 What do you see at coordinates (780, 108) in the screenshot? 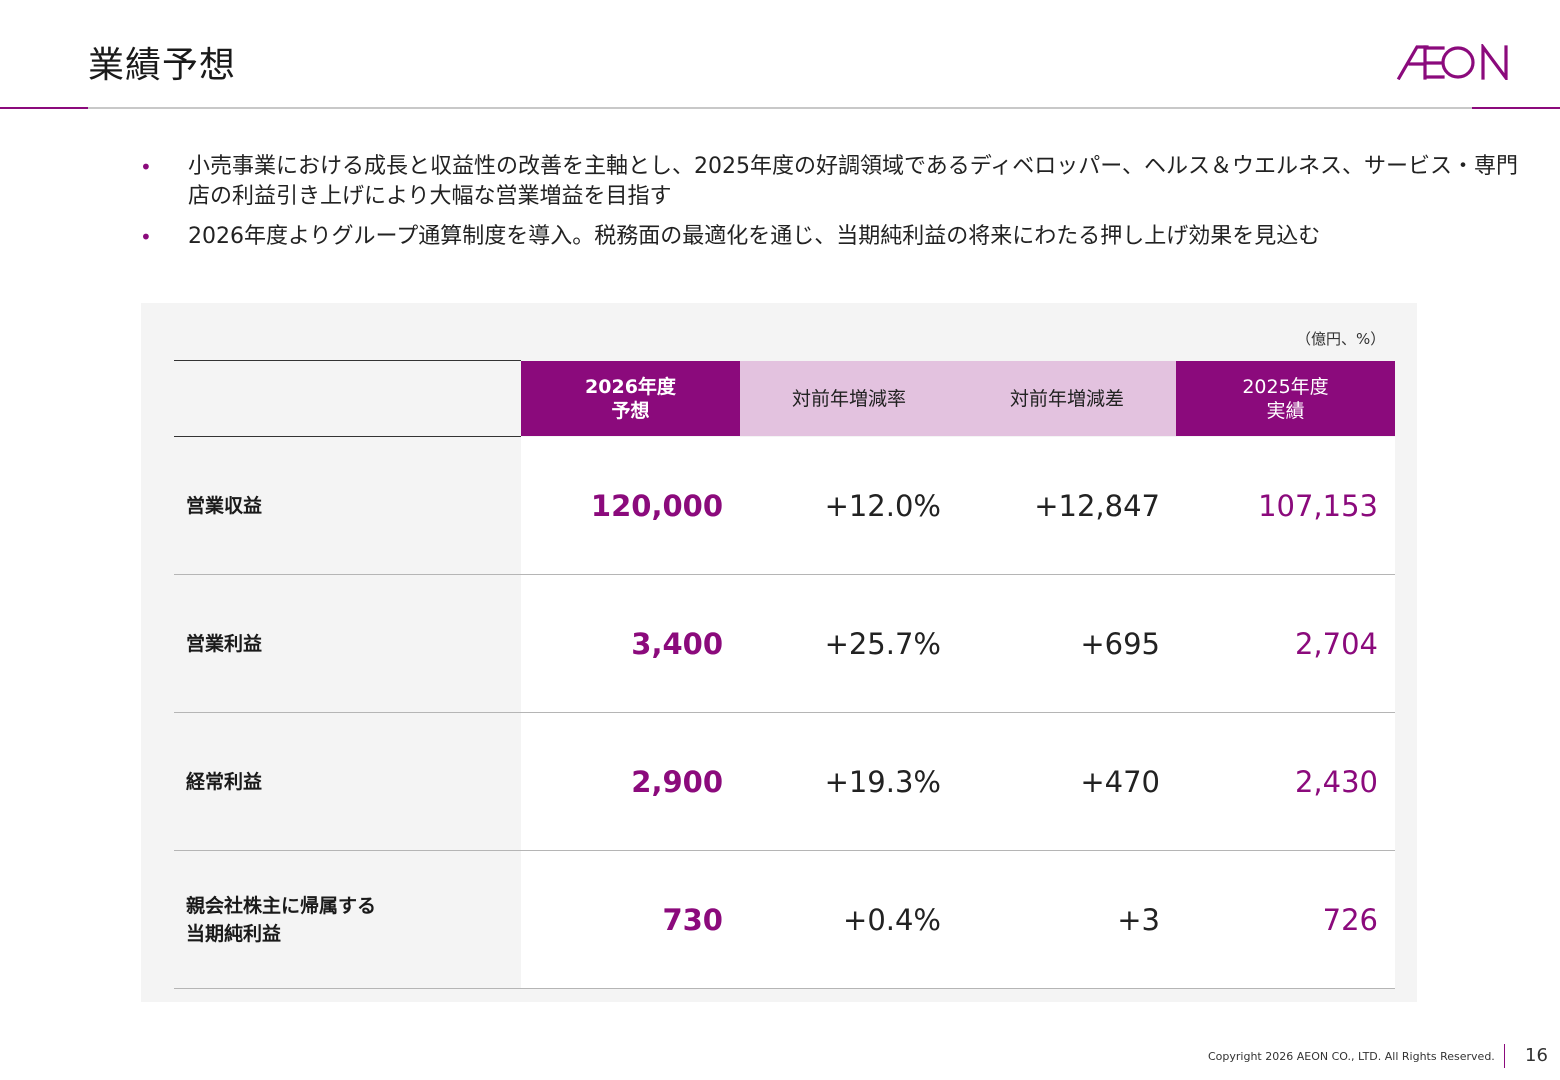
I see `header-divider` at bounding box center [780, 108].